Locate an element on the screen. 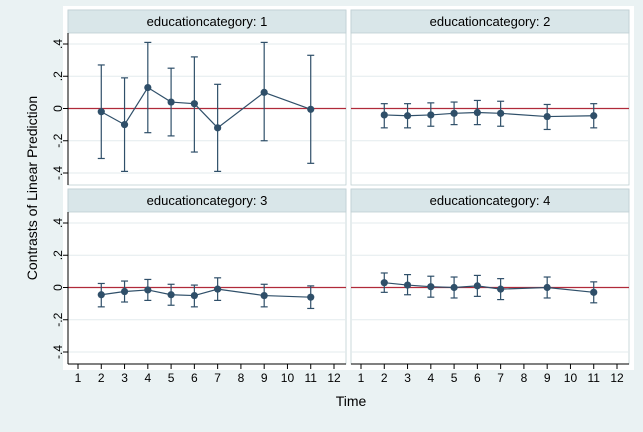 The width and height of the screenshot is (643, 432). facet-title: educationcategory: 3 is located at coordinates (207, 200).